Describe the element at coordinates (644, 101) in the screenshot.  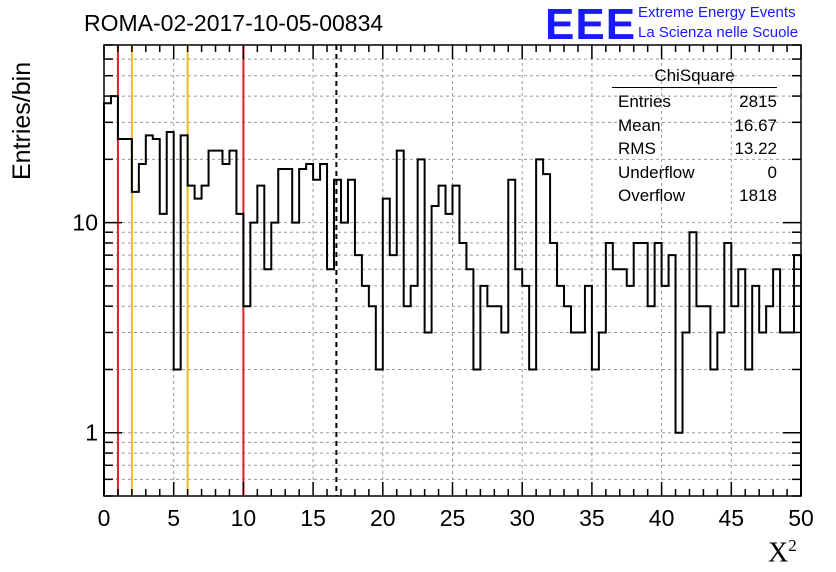
I see `stats-label: Entries` at that location.